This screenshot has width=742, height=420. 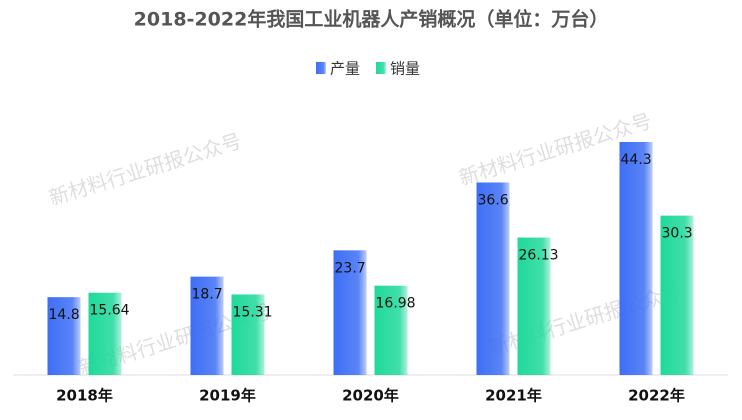 What do you see at coordinates (84, 396) in the screenshot?
I see `x-tick-label: 2018年` at bounding box center [84, 396].